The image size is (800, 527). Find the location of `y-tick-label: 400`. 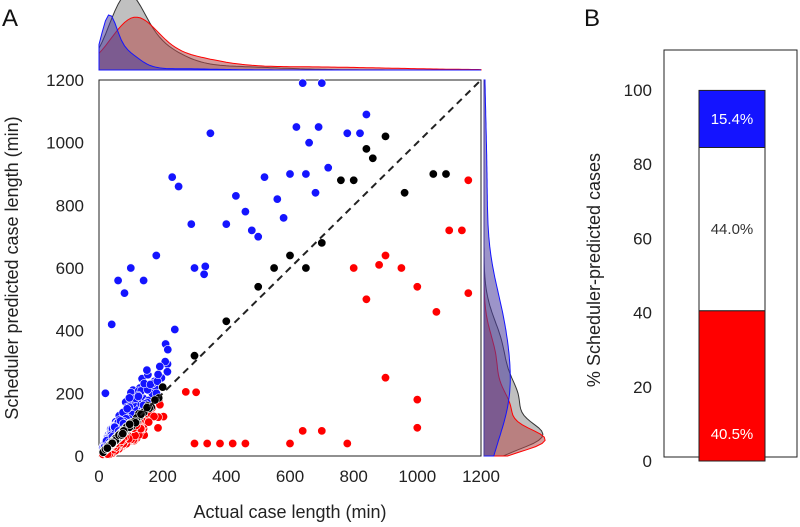

y-tick-label: 400 is located at coordinates (70, 331).